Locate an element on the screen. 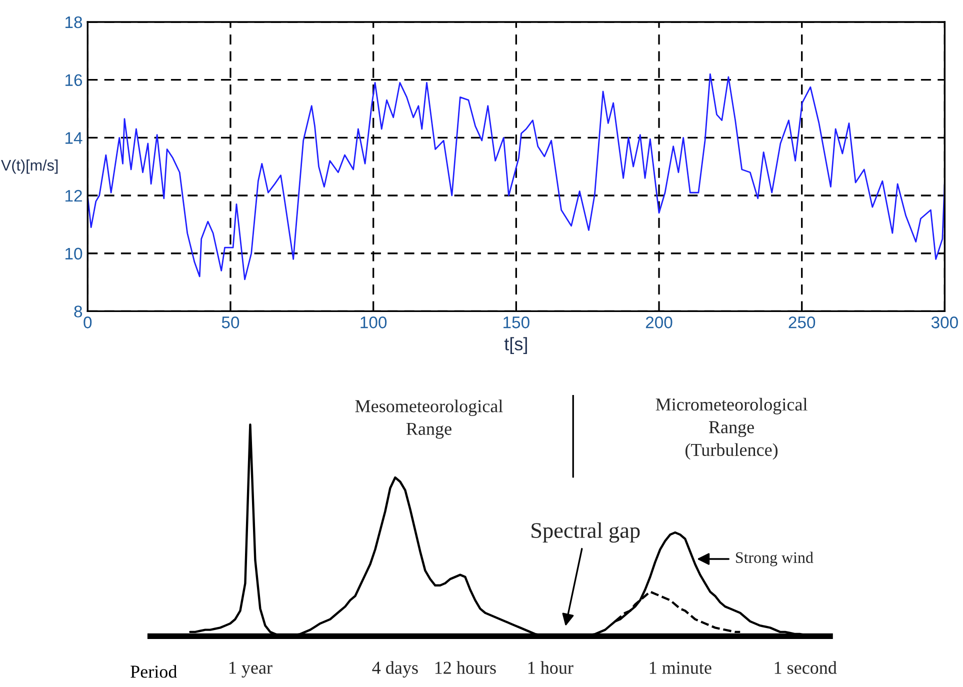 This screenshot has height=687, width=963. x-tick-label: 4 days is located at coordinates (395, 669).